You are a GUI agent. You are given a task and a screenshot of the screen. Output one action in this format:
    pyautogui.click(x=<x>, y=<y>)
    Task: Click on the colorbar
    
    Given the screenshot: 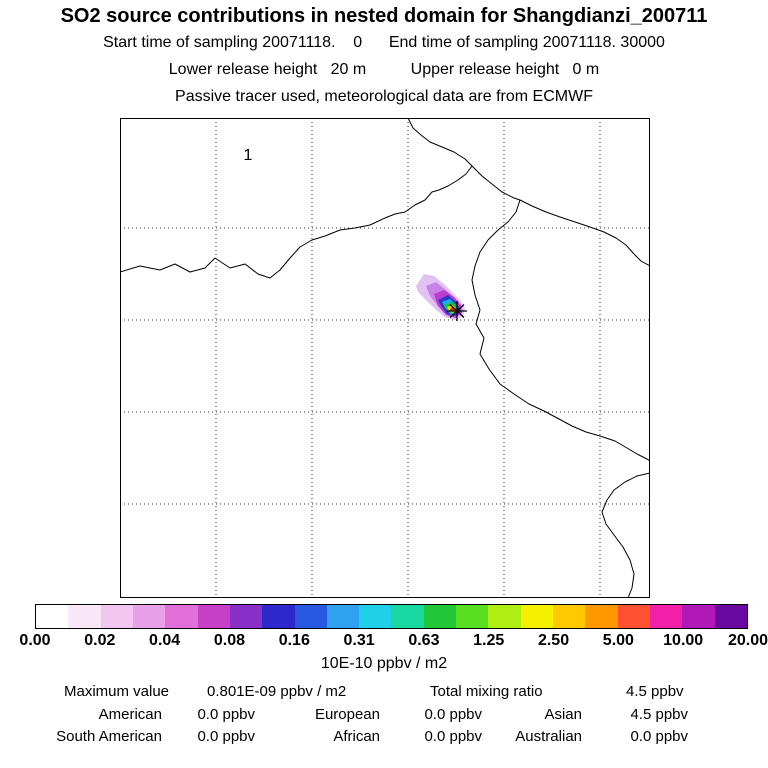 What is the action you would take?
    pyautogui.click(x=391, y=616)
    